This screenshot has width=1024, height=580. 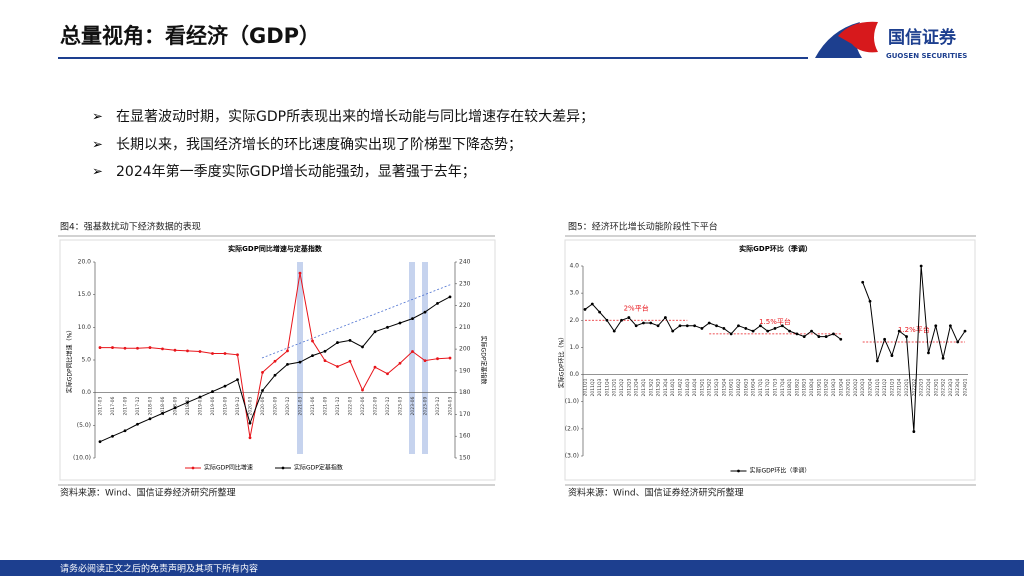 I want to click on highlight-band, so click(x=425, y=358).